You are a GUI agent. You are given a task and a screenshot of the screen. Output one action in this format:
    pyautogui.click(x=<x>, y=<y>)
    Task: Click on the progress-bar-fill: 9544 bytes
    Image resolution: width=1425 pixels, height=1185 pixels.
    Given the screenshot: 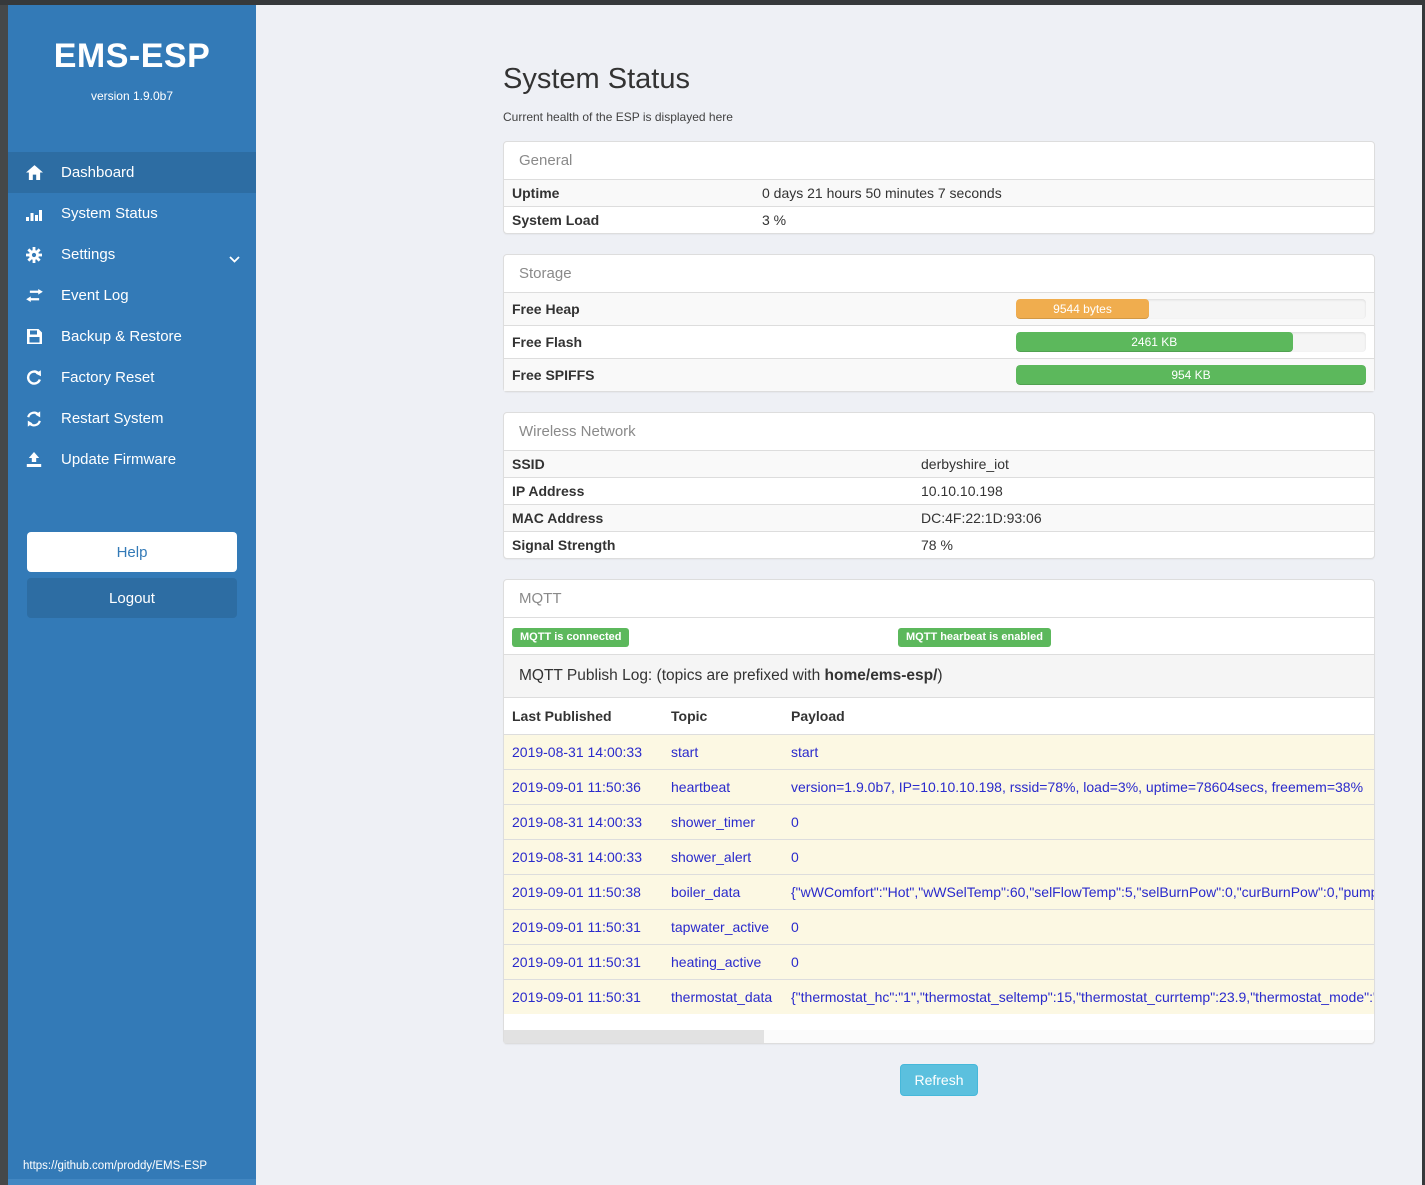 What is the action you would take?
    pyautogui.click(x=1082, y=309)
    